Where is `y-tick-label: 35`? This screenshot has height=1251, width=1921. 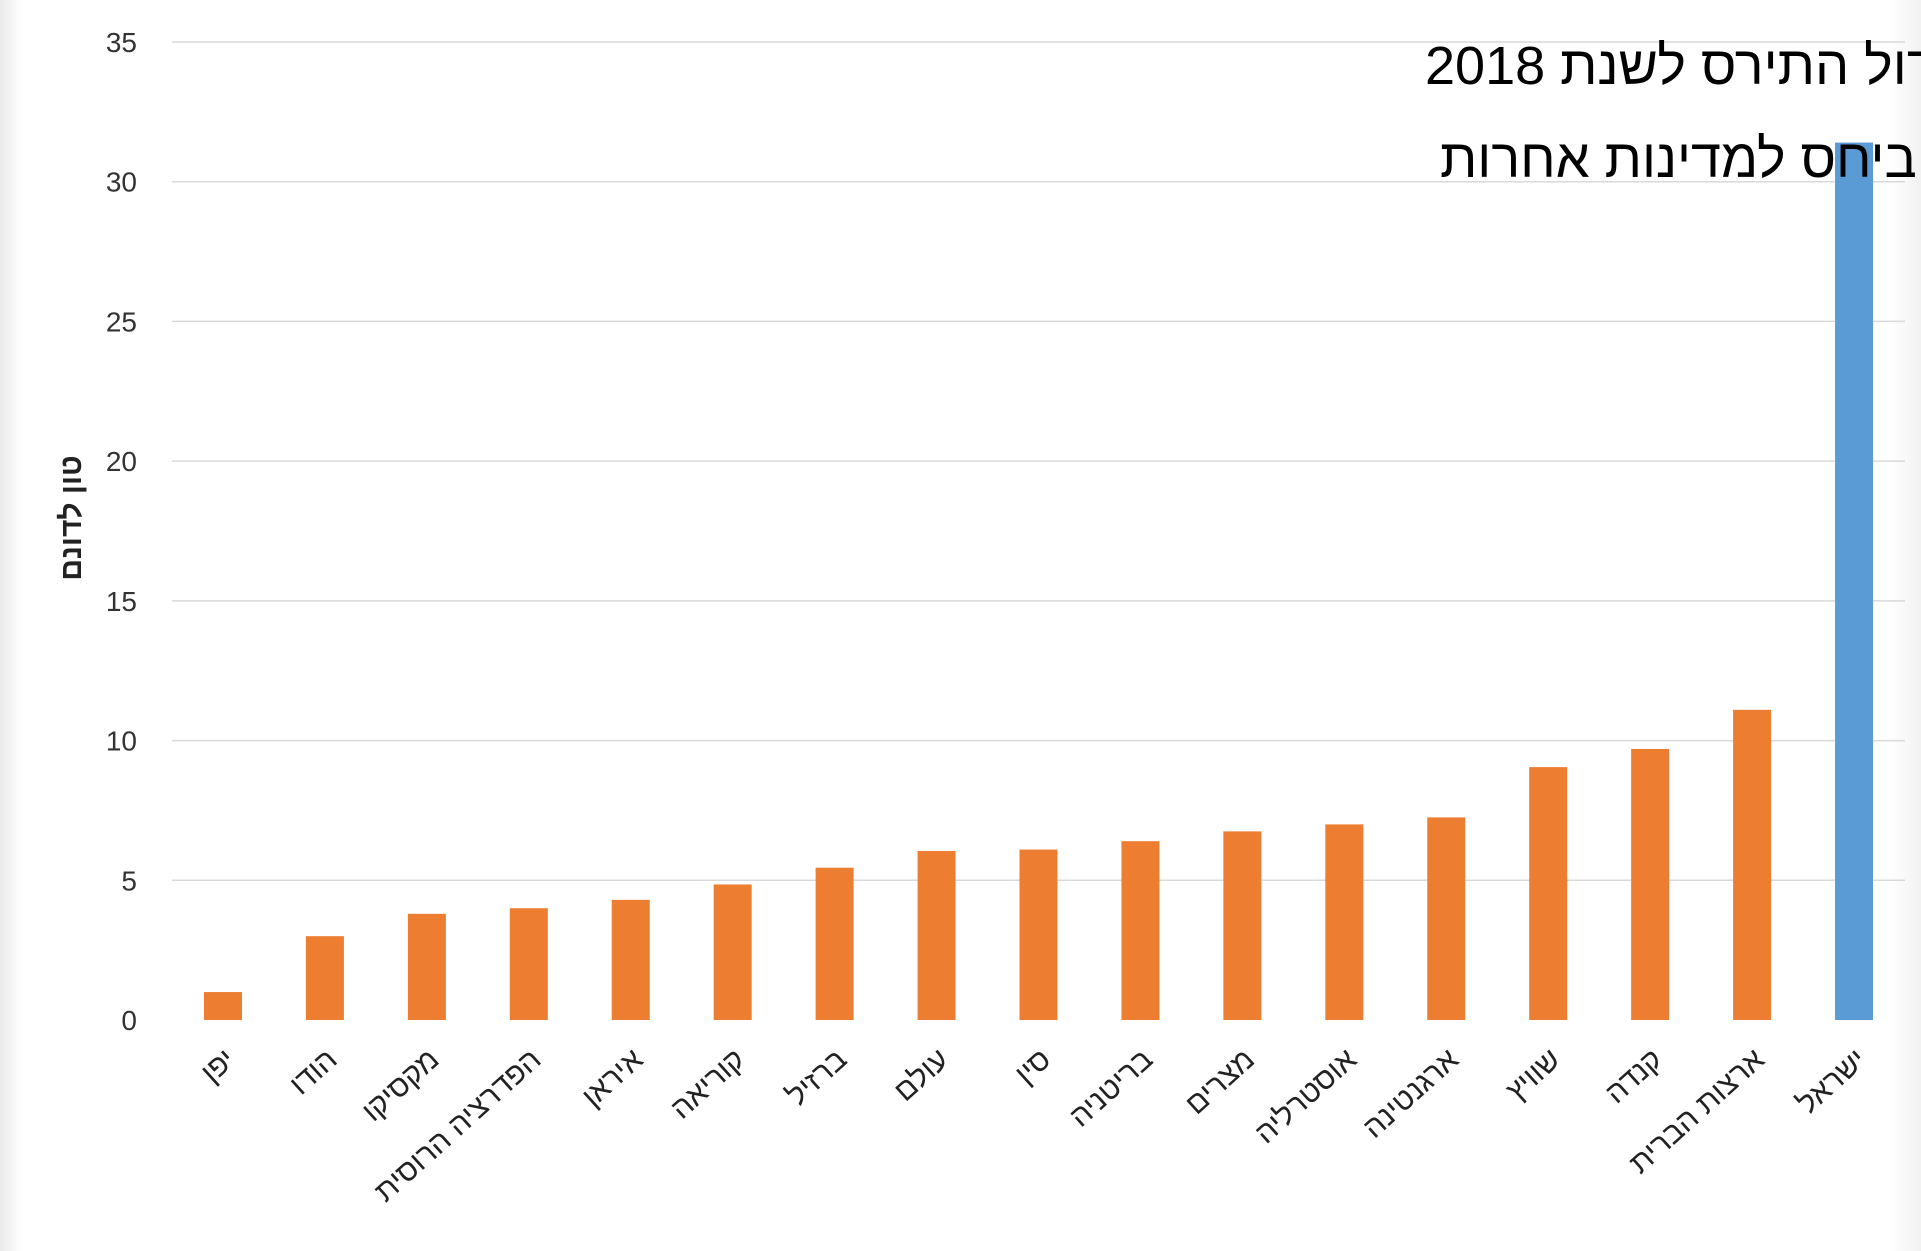 y-tick-label: 35 is located at coordinates (121, 42).